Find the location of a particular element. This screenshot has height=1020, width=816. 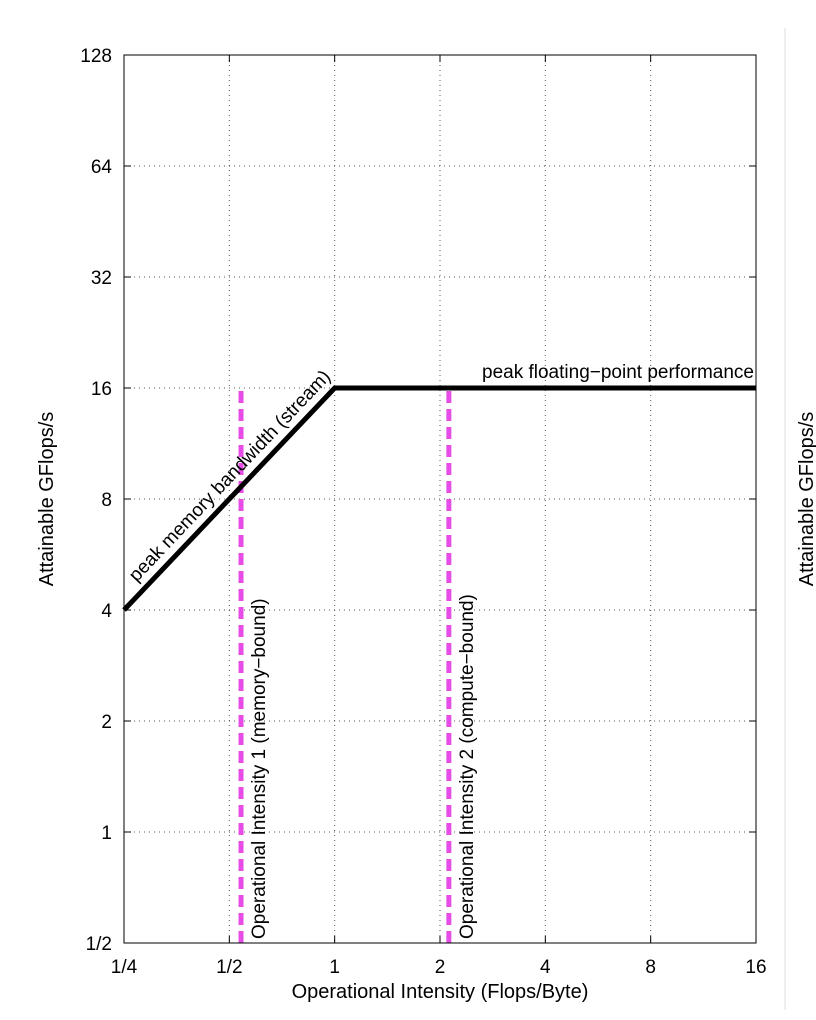

operational-intensity-label-2: Operational Intensity 2 (compute−bound) is located at coordinates (467, 766).